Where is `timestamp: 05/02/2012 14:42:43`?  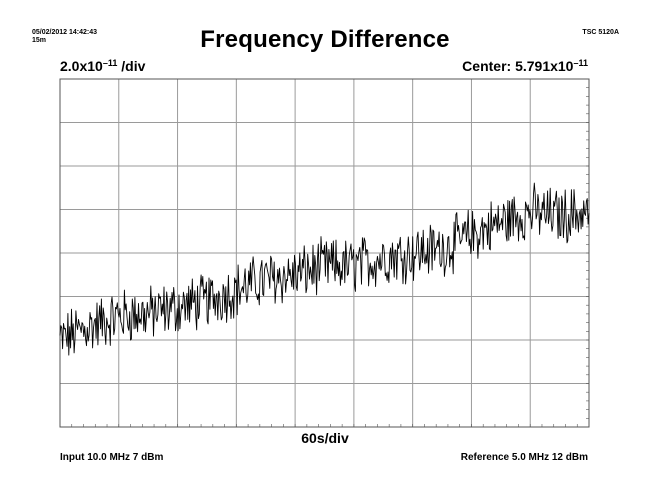
timestamp: 05/02/2012 14:42:43 is located at coordinates (64, 32).